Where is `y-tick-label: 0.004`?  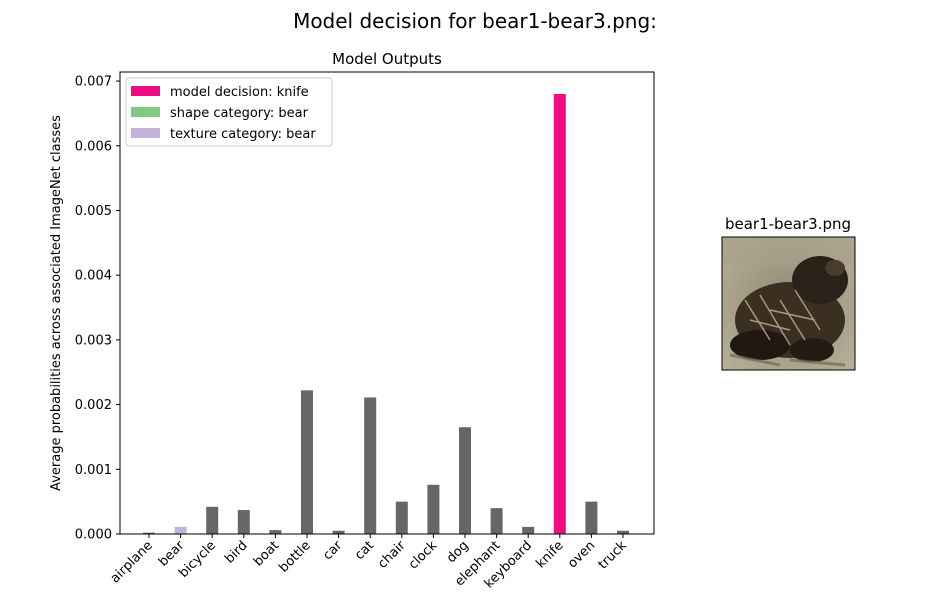
y-tick-label: 0.004 is located at coordinates (93, 276).